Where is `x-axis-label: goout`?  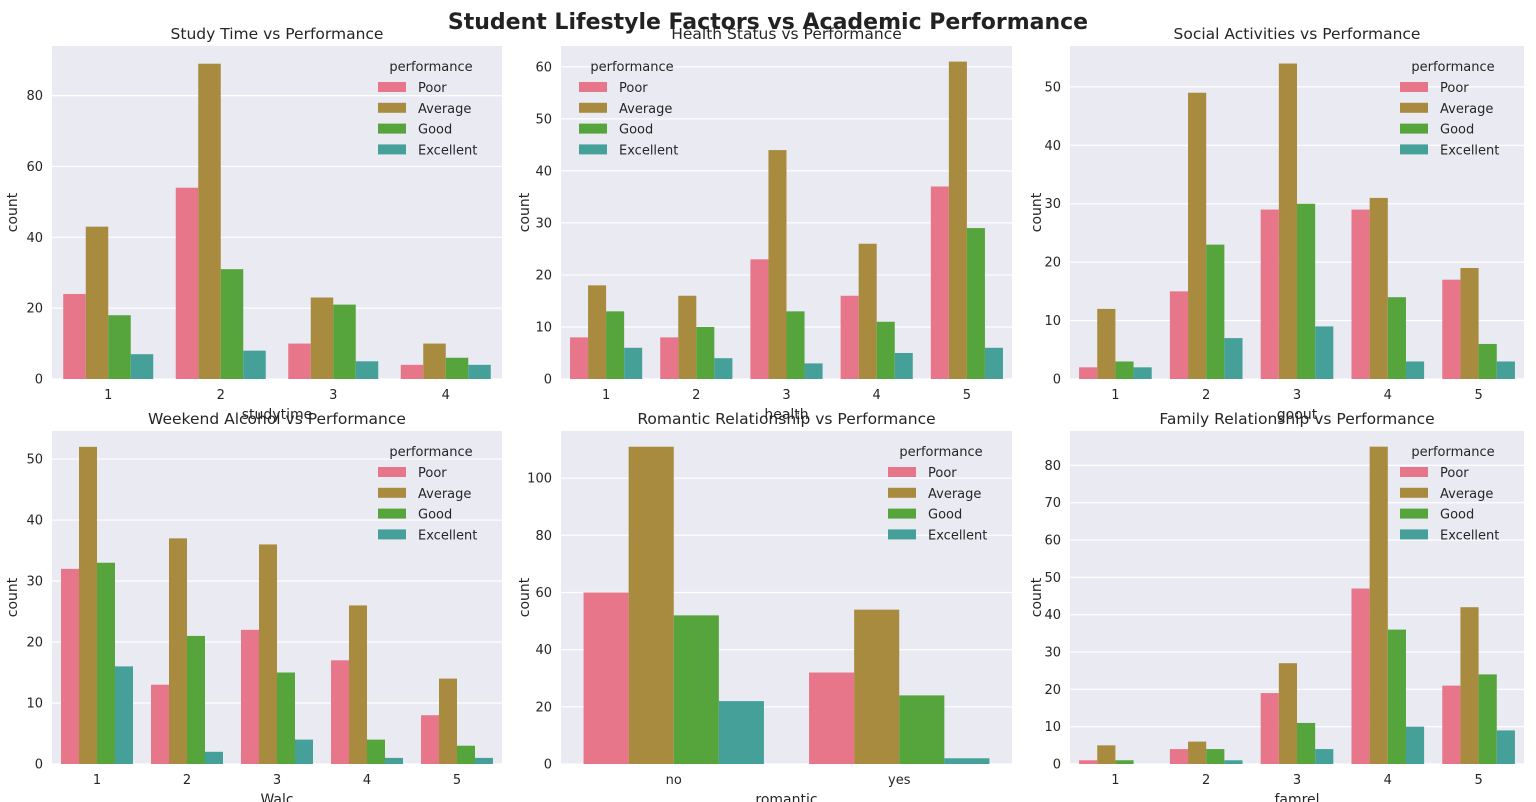
x-axis-label: goout is located at coordinates (1297, 415).